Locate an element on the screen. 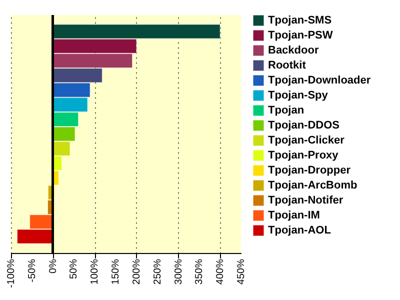 This screenshot has width=400, height=300. x-tick-label: 300% is located at coordinates (178, 271).